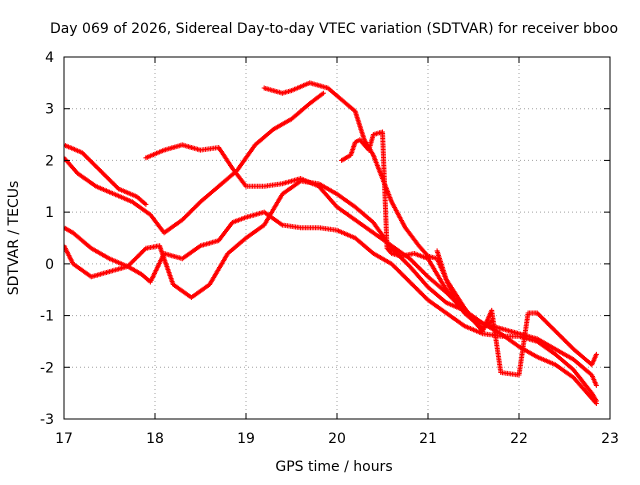  Describe the element at coordinates (155, 439) in the screenshot. I see `x-tick-label: 18` at that location.